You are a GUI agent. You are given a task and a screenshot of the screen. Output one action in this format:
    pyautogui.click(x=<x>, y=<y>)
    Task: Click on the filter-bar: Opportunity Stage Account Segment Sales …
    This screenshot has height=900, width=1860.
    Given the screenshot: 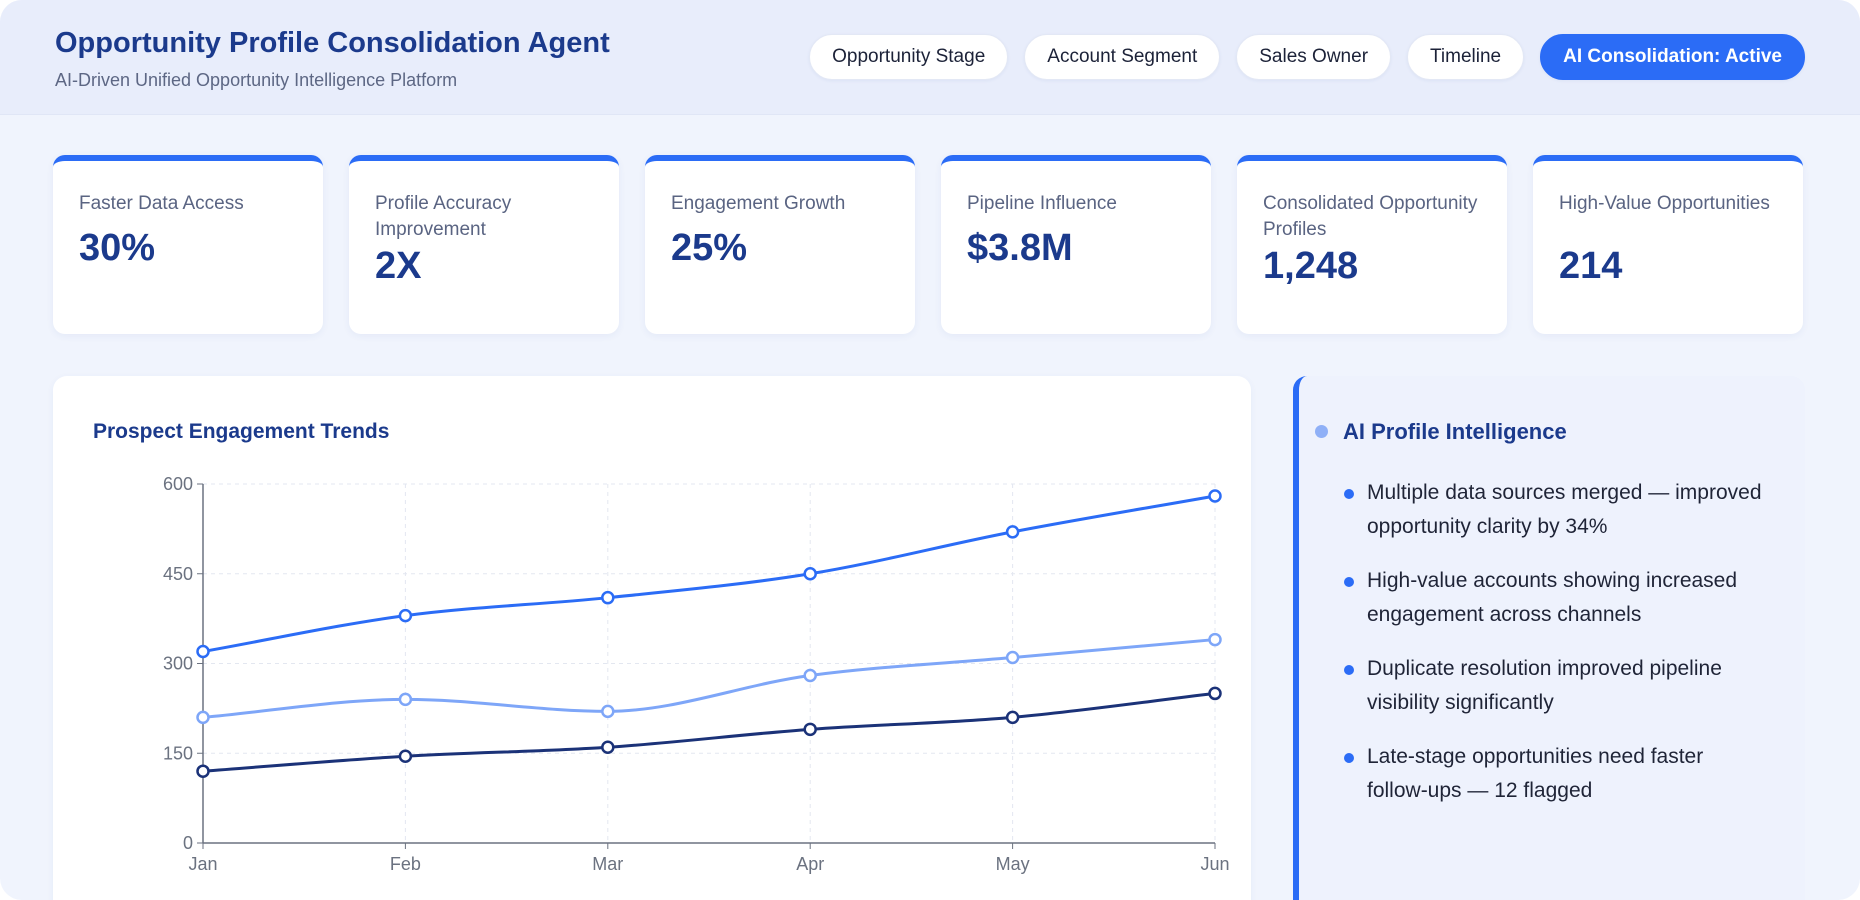 What is the action you would take?
    pyautogui.click(x=1307, y=57)
    